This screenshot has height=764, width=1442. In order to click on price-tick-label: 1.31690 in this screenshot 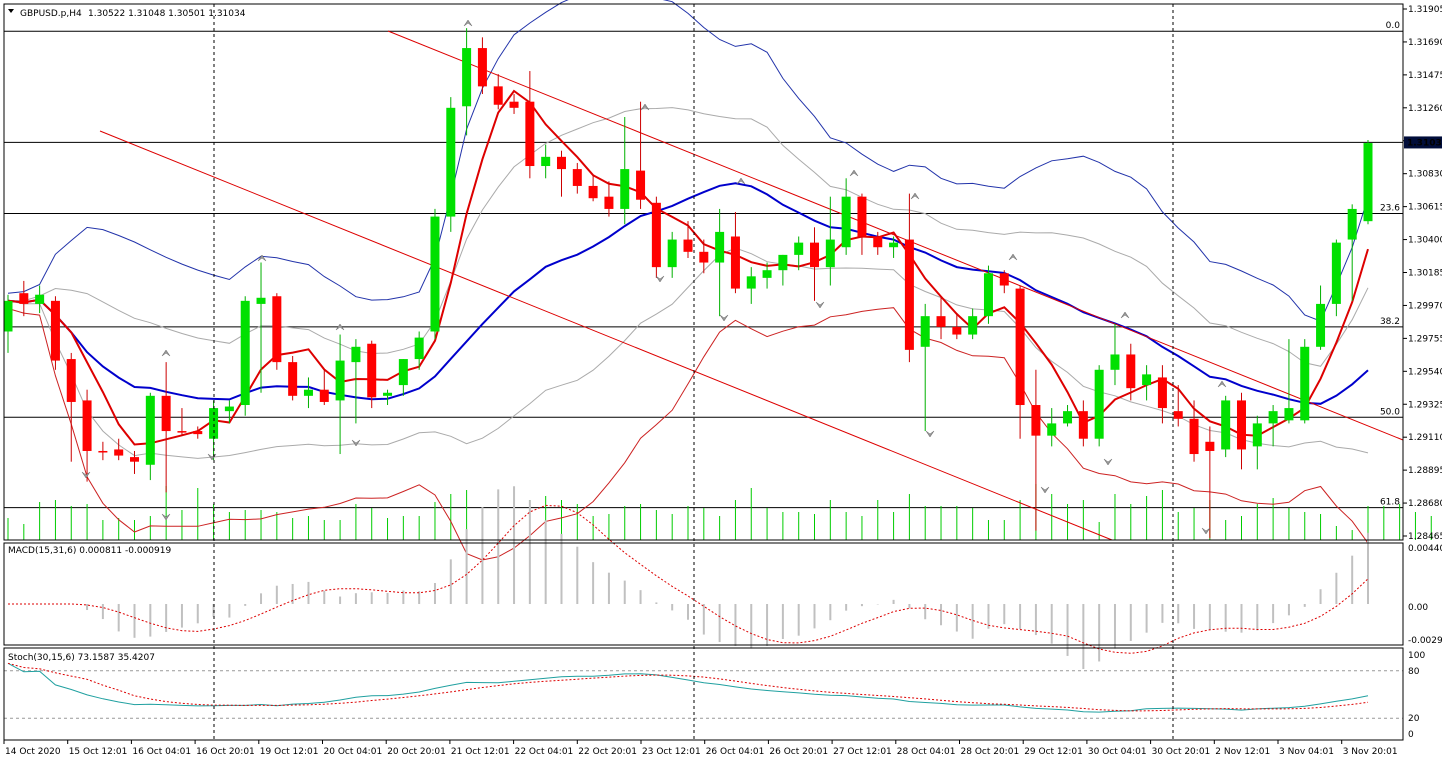, I will do `click(1425, 43)`.